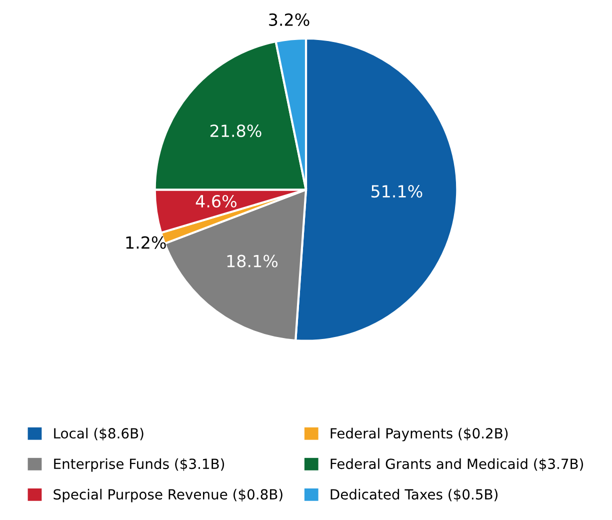  Describe the element at coordinates (419, 435) in the screenshot. I see `legend-label: Federal Payments ($0.2B)` at that location.